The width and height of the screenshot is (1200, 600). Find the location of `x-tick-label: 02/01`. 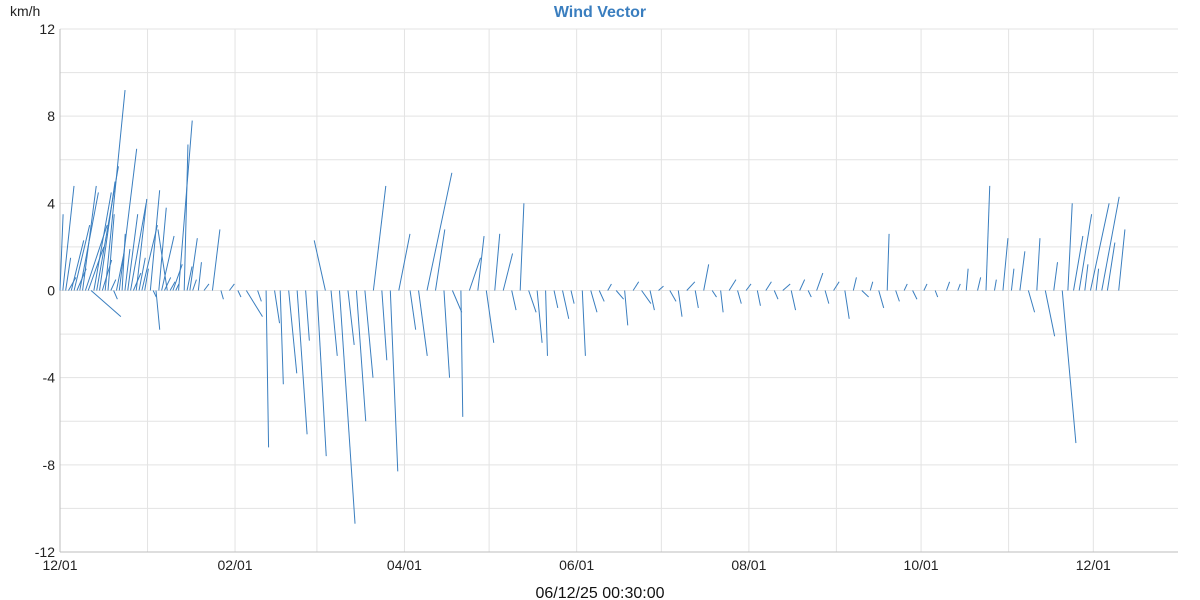

x-tick-label: 02/01 is located at coordinates (235, 565).